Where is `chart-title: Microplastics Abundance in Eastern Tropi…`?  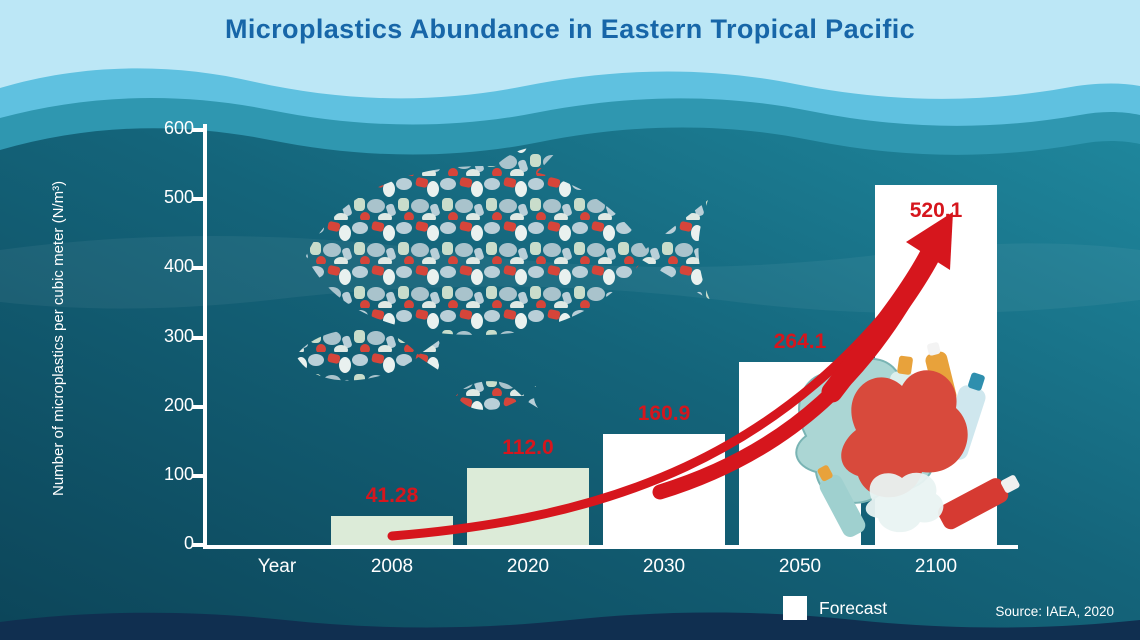 chart-title: Microplastics Abundance in Eastern Tropi… is located at coordinates (570, 29).